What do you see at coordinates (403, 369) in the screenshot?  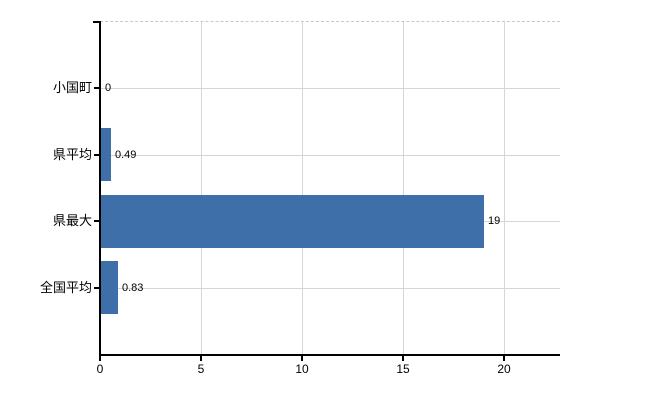 I see `x-tick-label: 15` at bounding box center [403, 369].